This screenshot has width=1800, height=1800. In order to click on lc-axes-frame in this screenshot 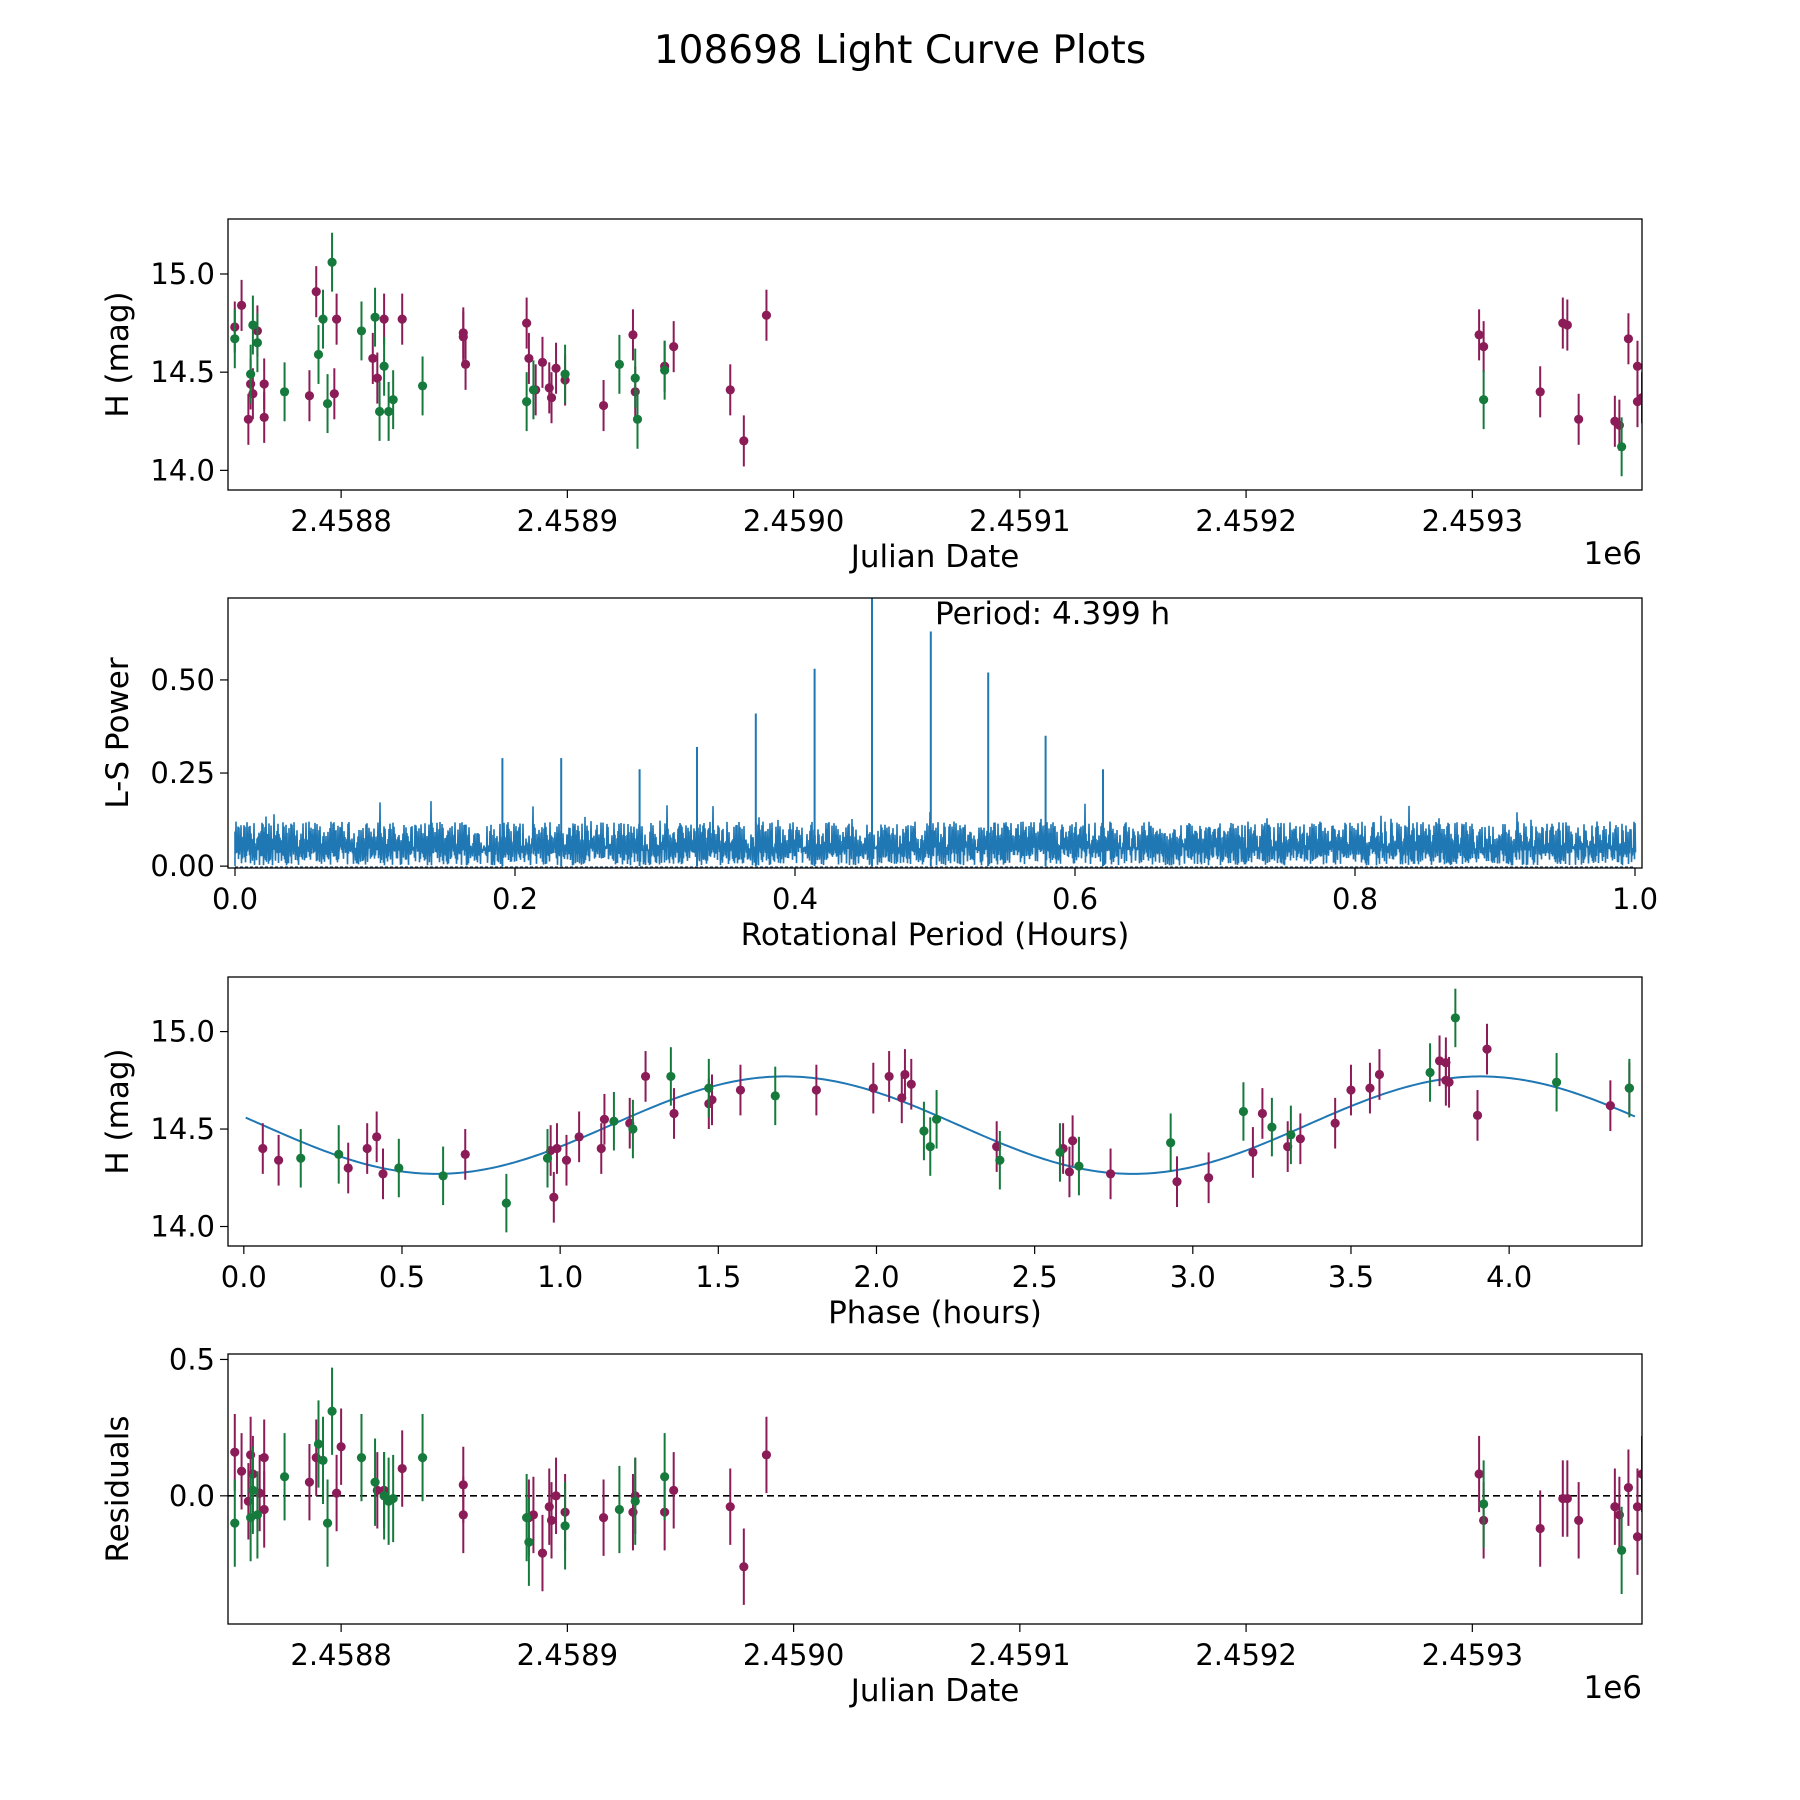, I will do `click(935, 354)`.